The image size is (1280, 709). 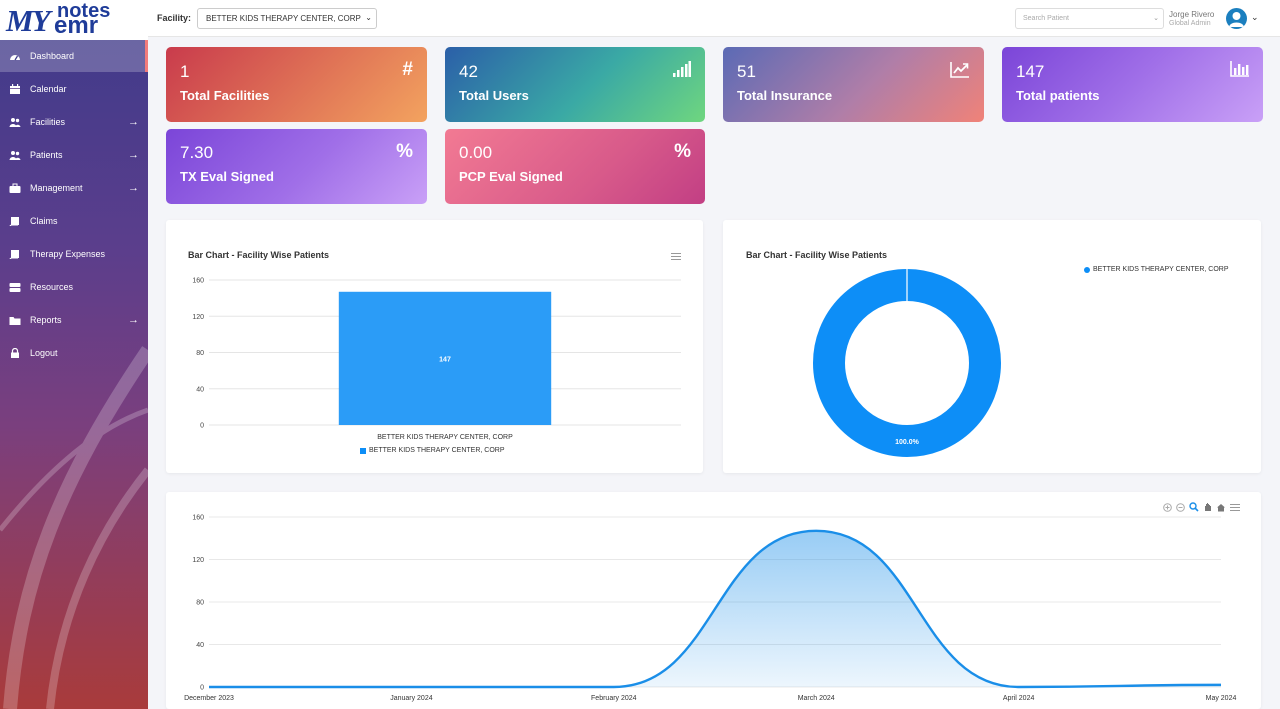 What do you see at coordinates (816, 698) in the screenshot?
I see `x-tick-label: March 2024` at bounding box center [816, 698].